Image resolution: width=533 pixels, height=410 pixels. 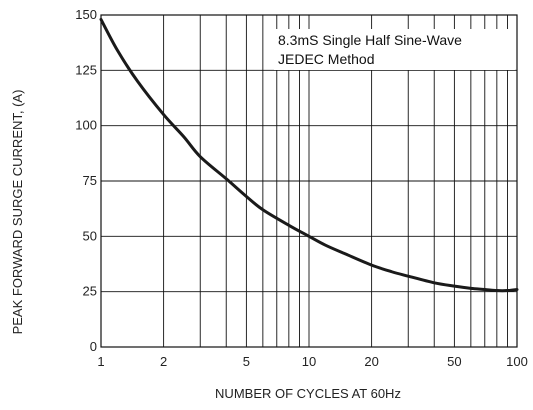 What do you see at coordinates (100, 361) in the screenshot?
I see `x-tick-label: 1` at bounding box center [100, 361].